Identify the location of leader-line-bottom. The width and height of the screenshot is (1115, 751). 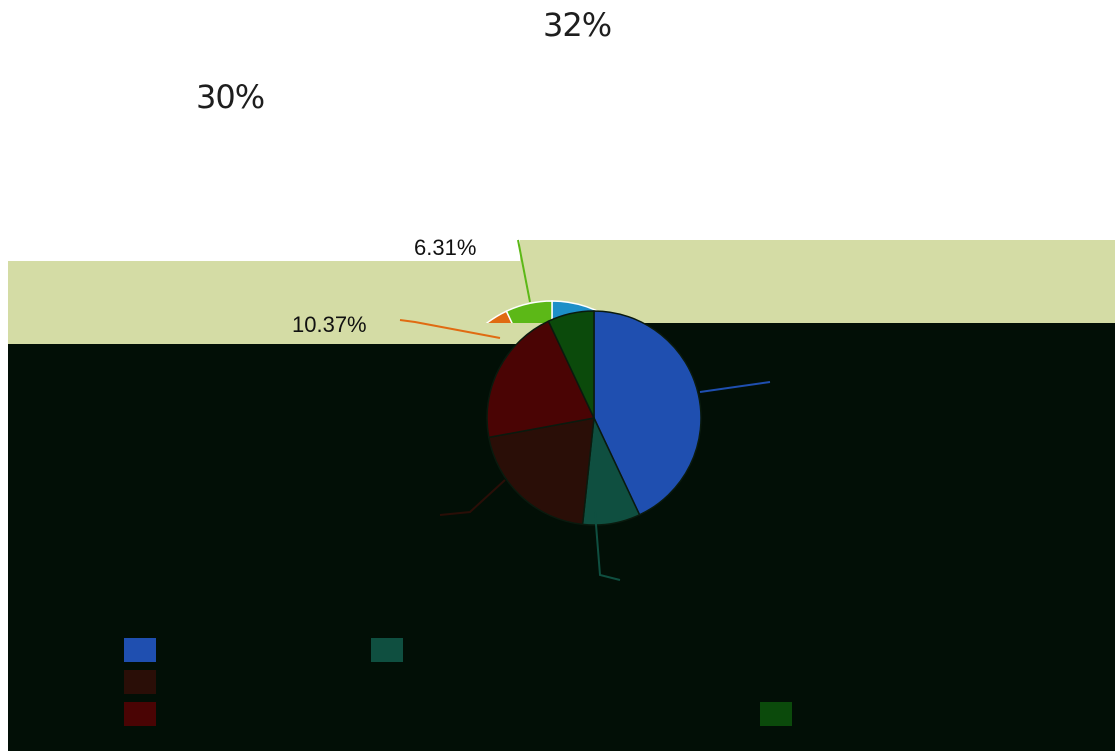
(607, 546).